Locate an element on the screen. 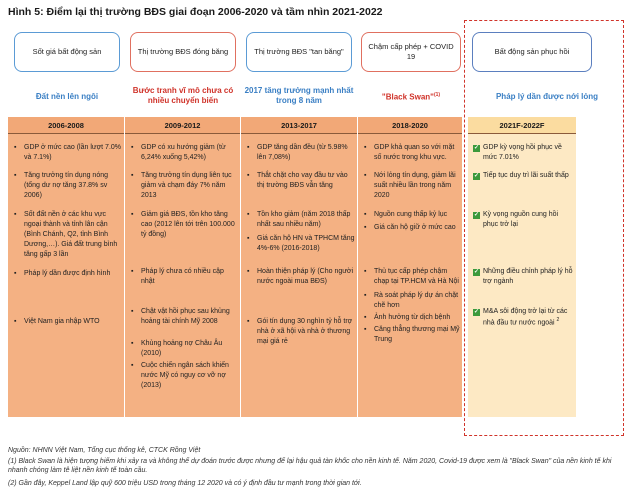  phase-header-5: Bất động sản phục hồi is located at coordinates (532, 52).